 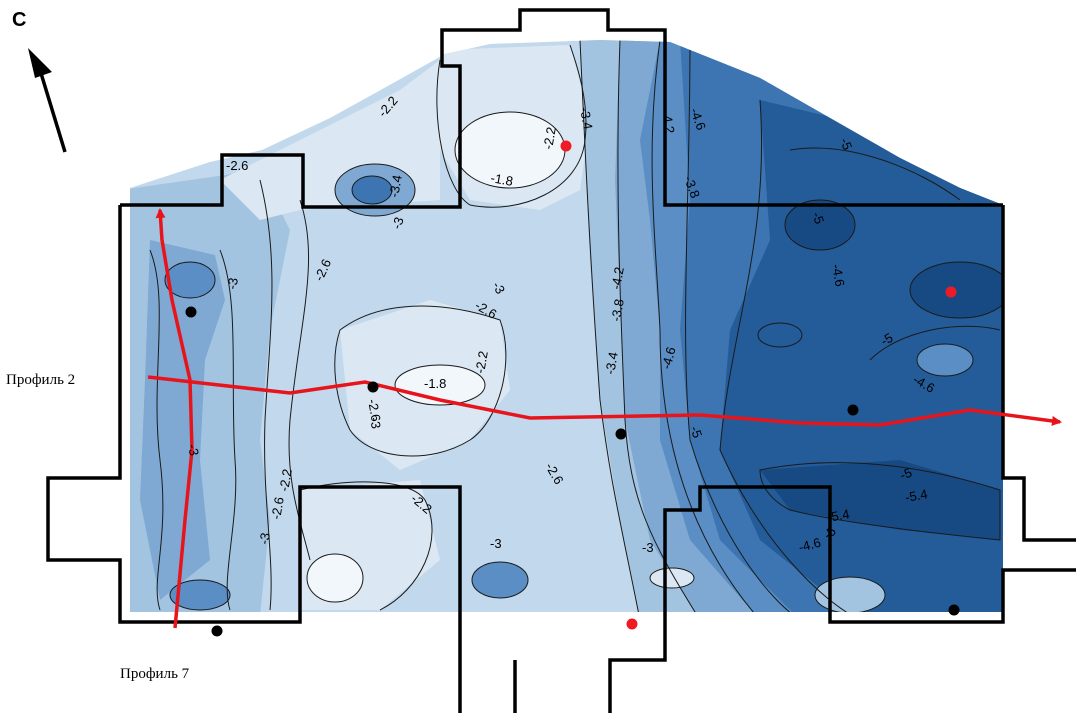 What do you see at coordinates (40, 63) in the screenshot?
I see `north-arrow-head` at bounding box center [40, 63].